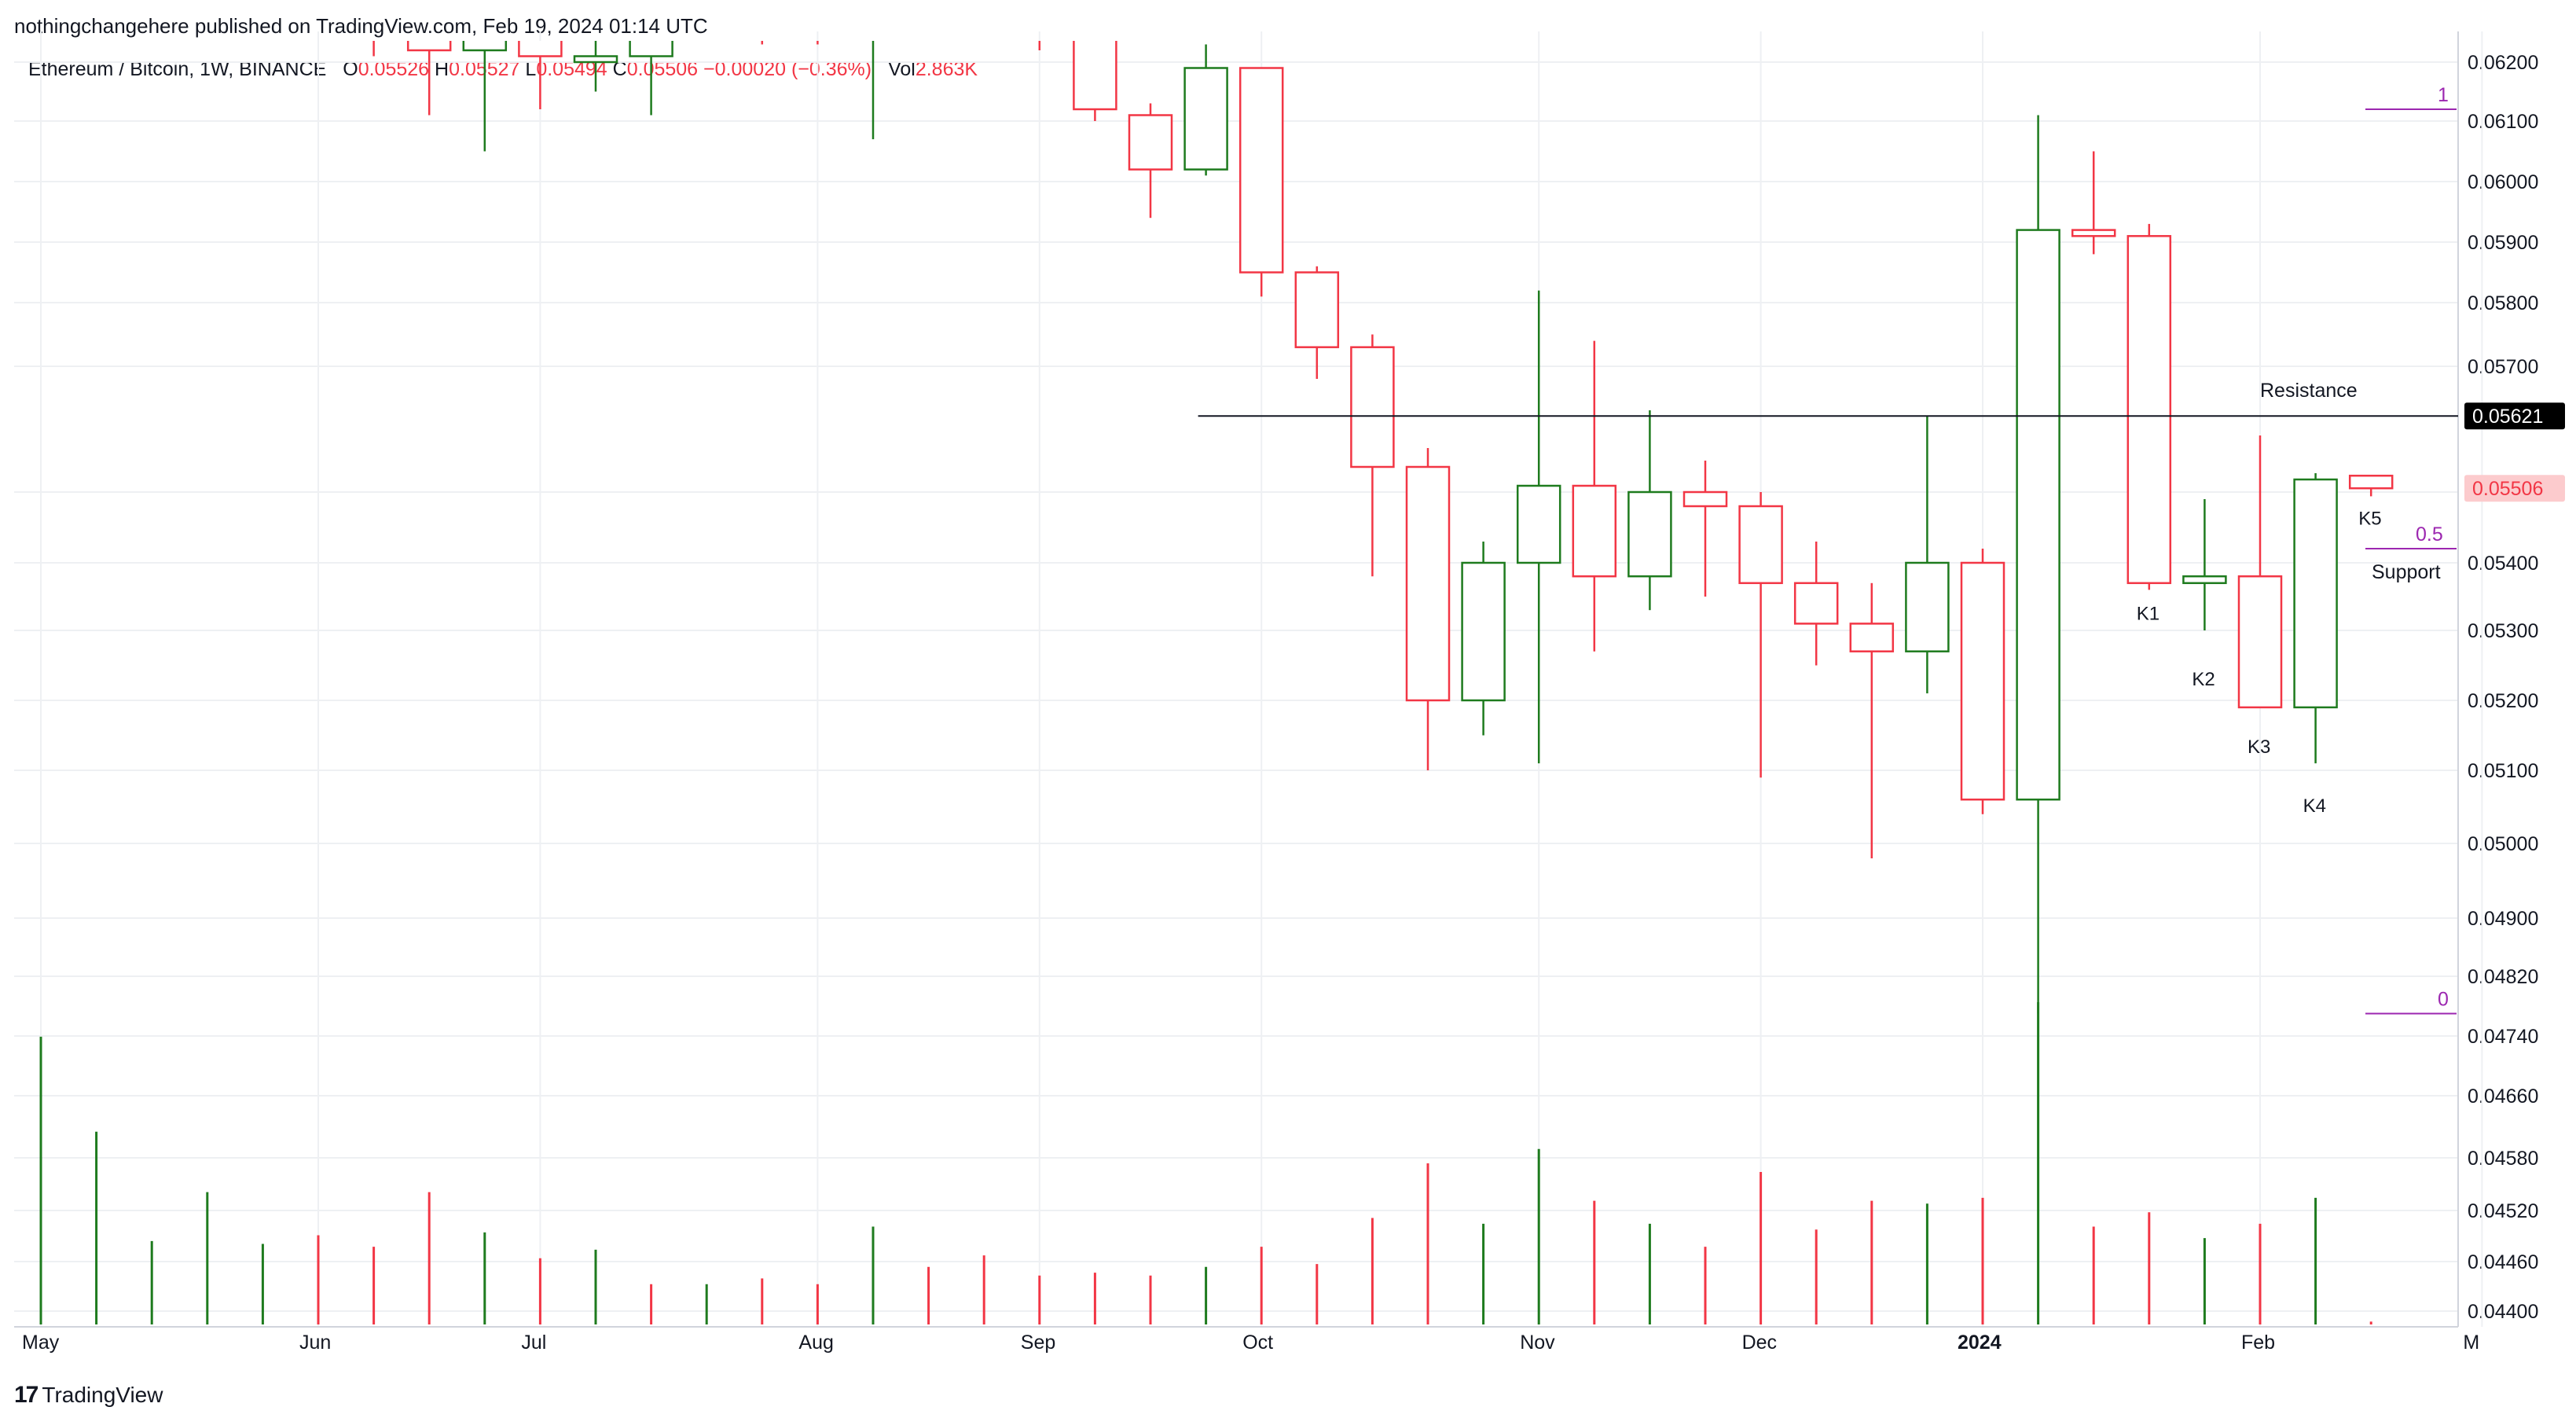 The image size is (2576, 1418). I want to click on resistance-label: Resistance, so click(2309, 391).